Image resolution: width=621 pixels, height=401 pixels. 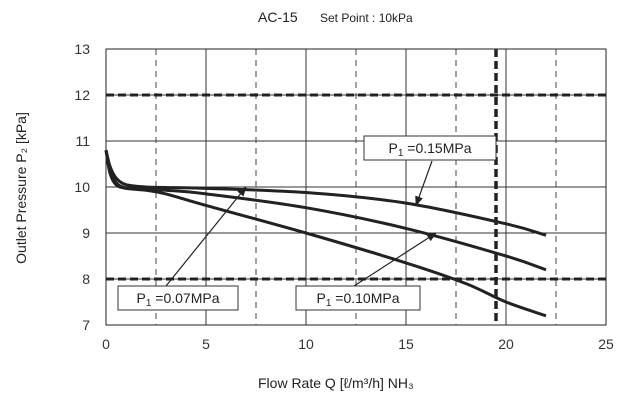 I want to click on y-tick-label: 7, so click(x=86, y=325).